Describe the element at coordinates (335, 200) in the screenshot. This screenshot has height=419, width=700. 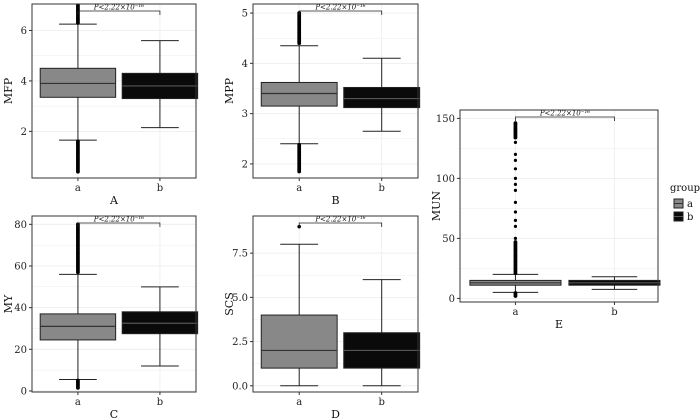
I see `panel-label: B` at that location.